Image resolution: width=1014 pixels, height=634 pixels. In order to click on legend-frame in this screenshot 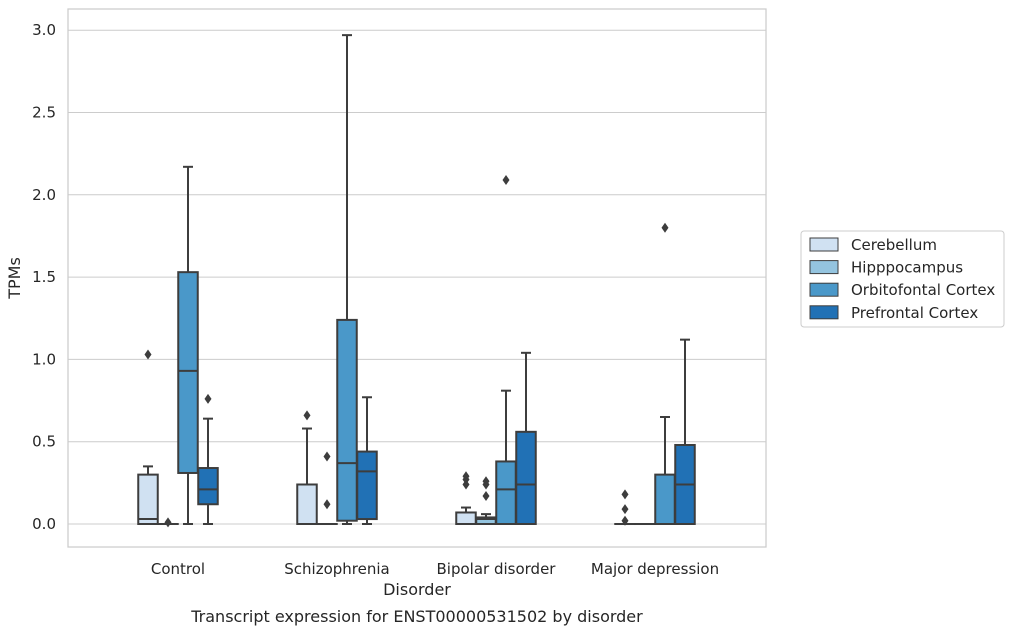, I will do `click(902, 279)`.